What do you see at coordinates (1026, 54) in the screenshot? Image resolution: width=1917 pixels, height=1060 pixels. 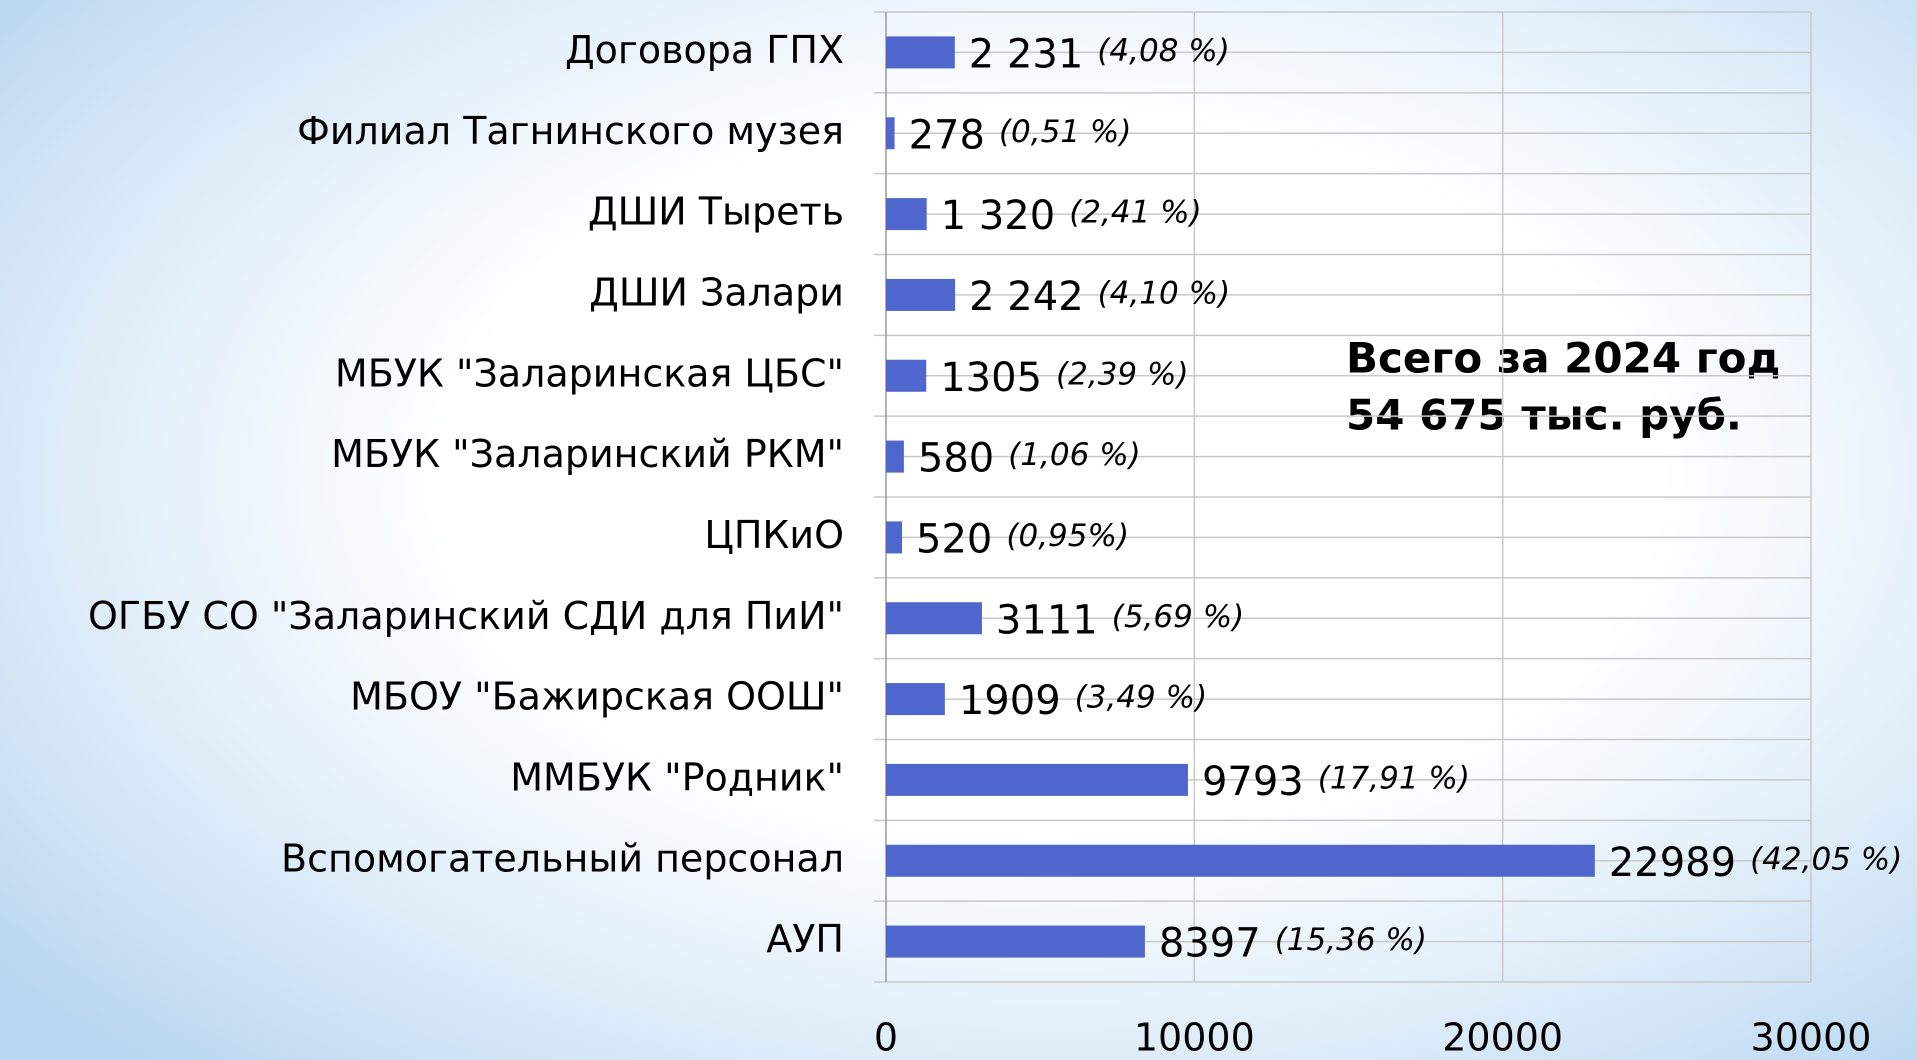 I see `value-label: 2 231` at bounding box center [1026, 54].